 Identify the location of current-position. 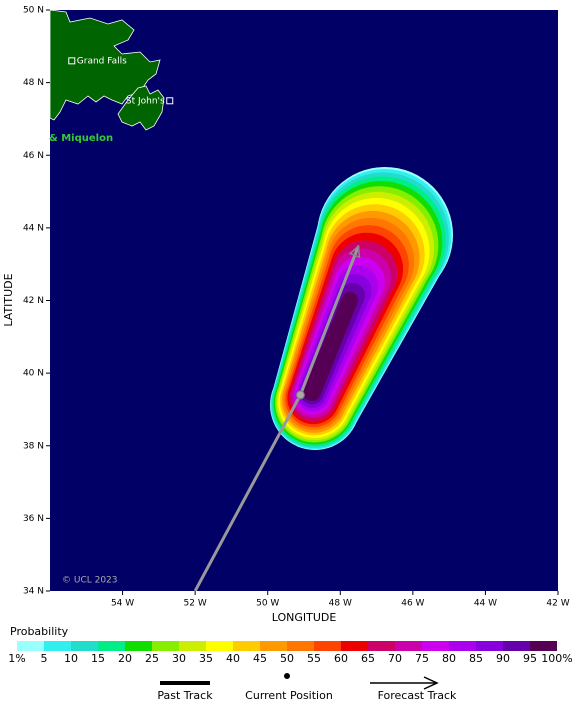
(300, 395).